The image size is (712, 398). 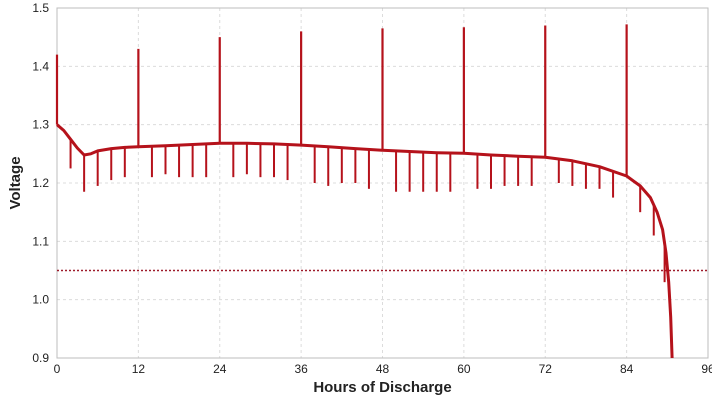 I want to click on x-tick-label: 24, so click(x=220, y=369).